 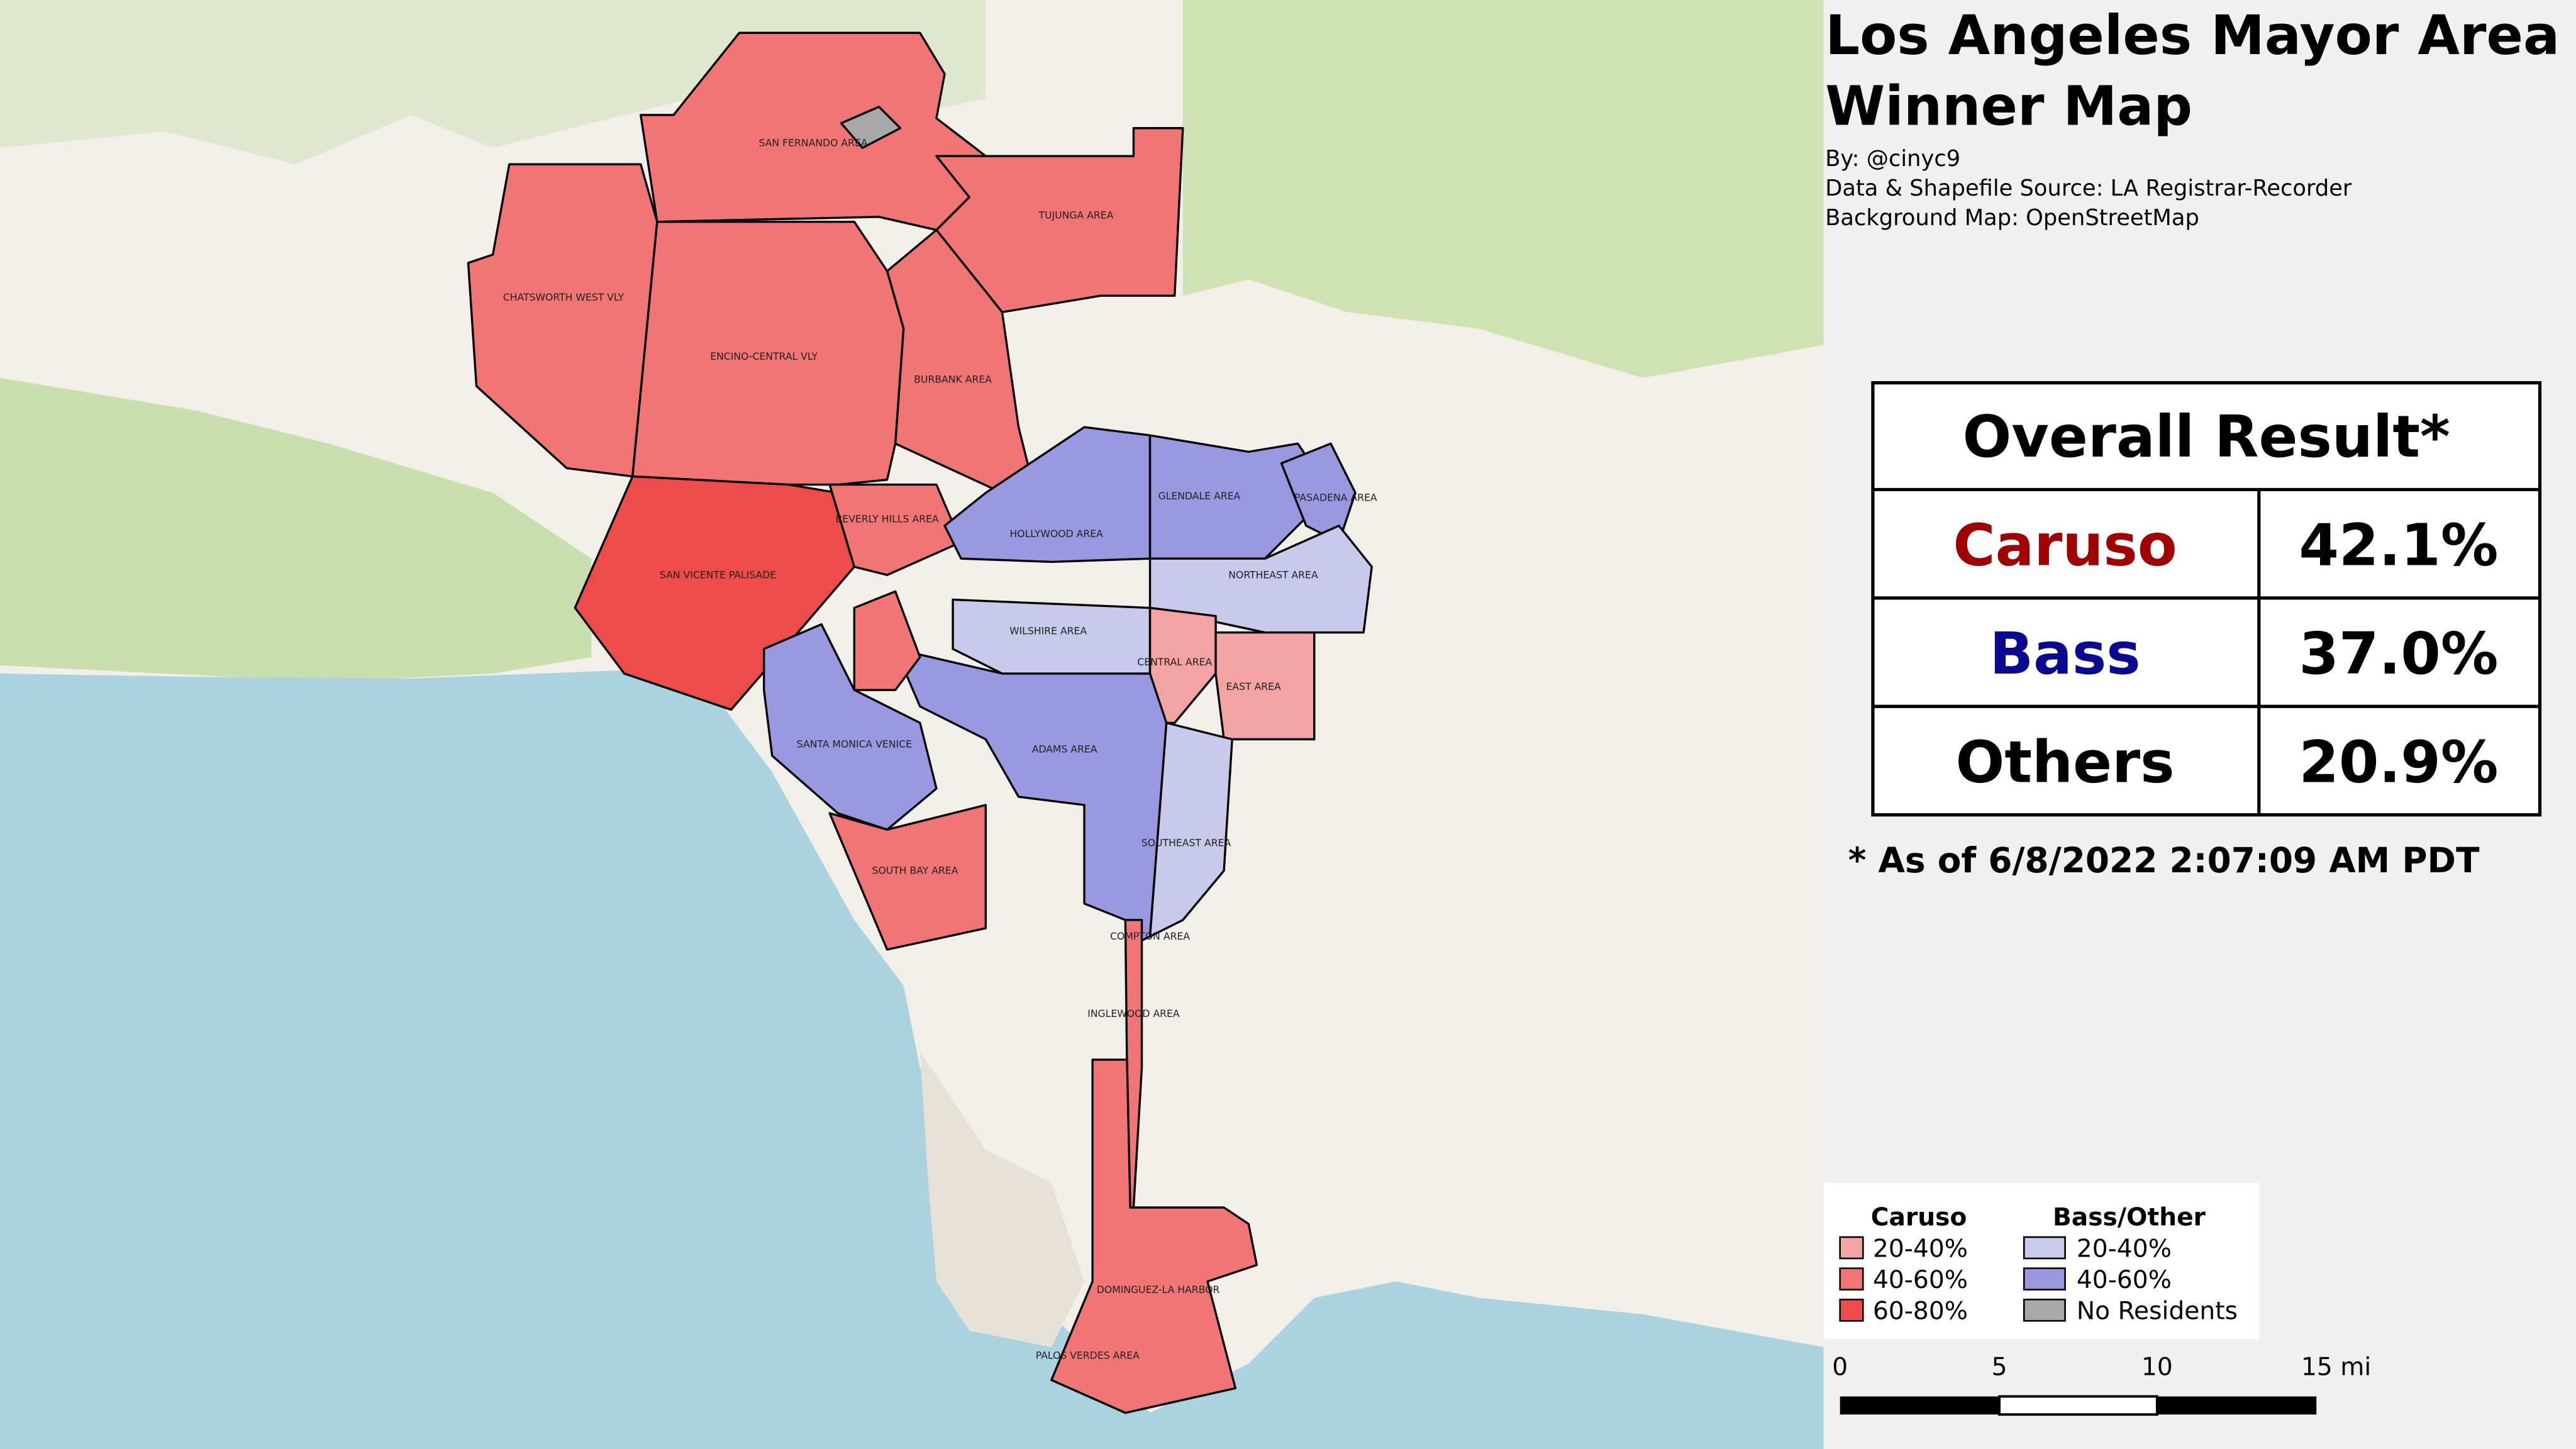 What do you see at coordinates (1892, 159) in the screenshot?
I see `credit: By: @cinyc9` at bounding box center [1892, 159].